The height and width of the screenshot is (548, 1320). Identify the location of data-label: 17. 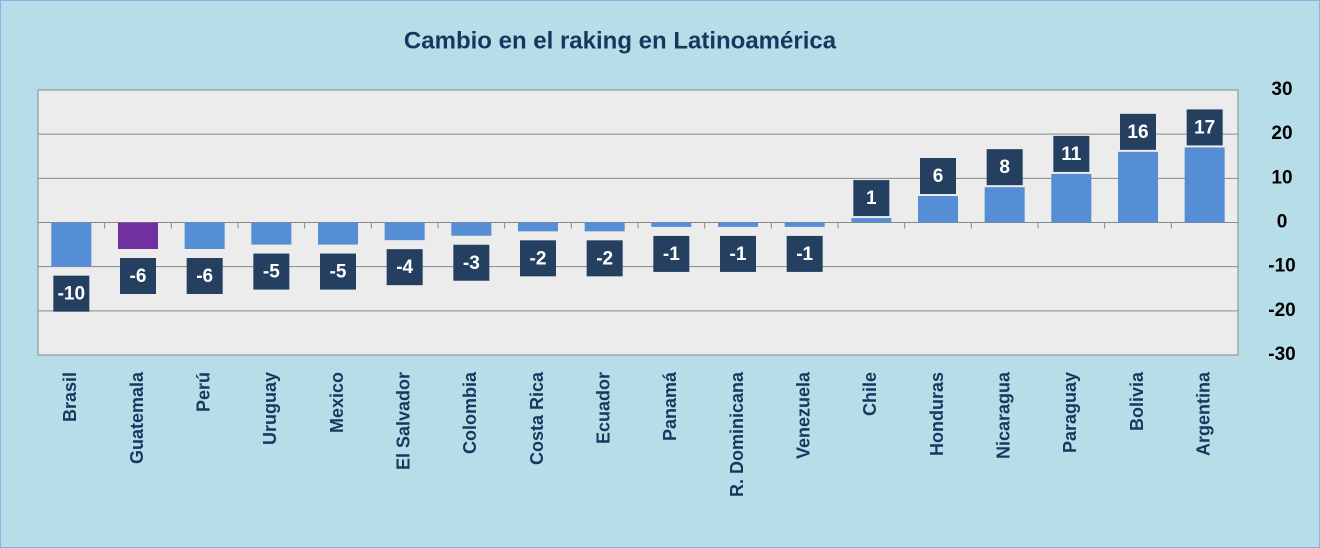
(1204, 127).